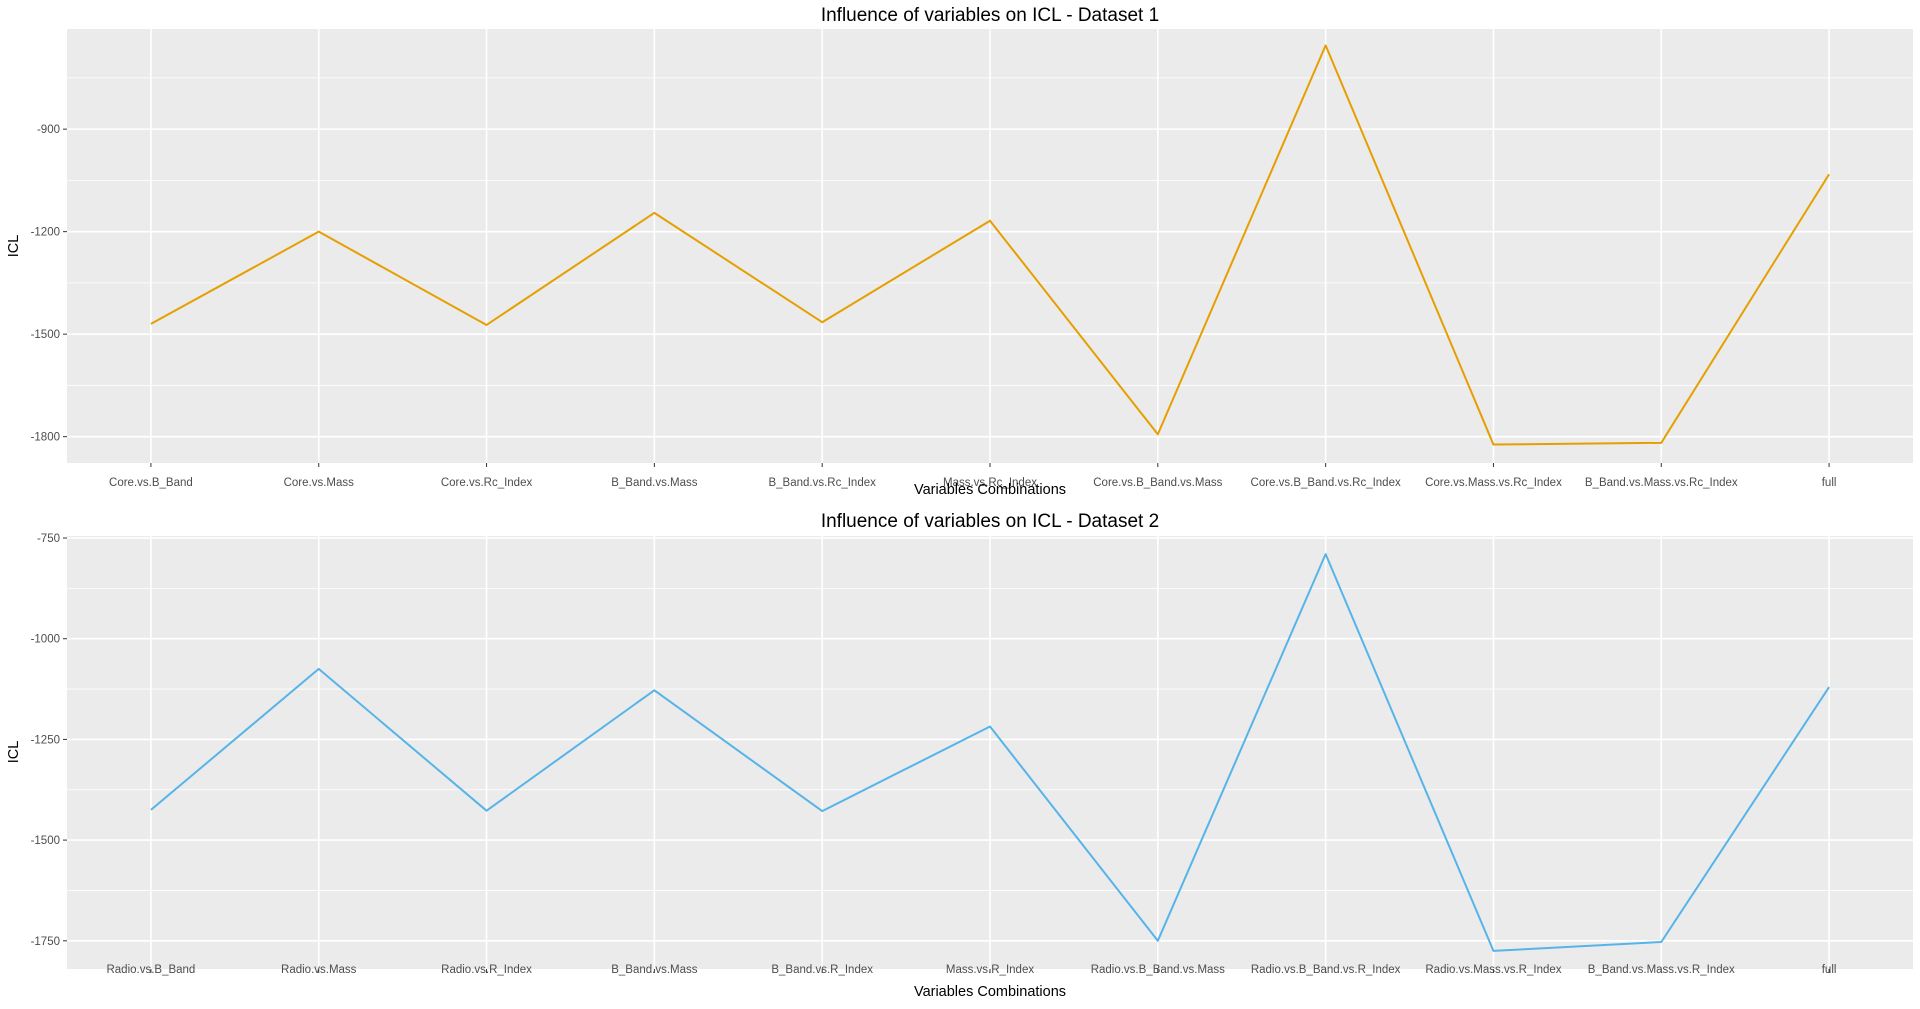 The image size is (1920, 1009). I want to click on x-tick-label: Core.vs.Mass.vs.Rc_Index, so click(1493, 483).